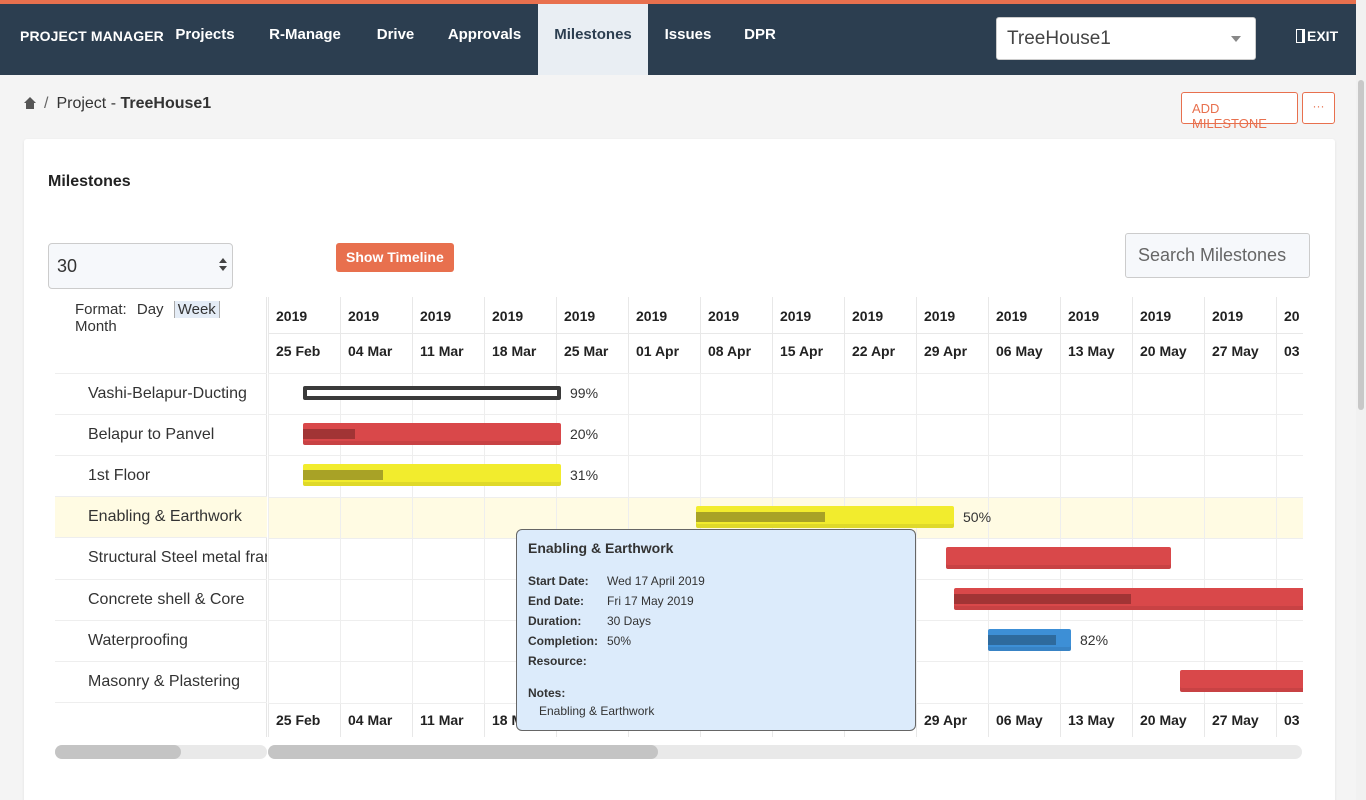  What do you see at coordinates (1318, 108) in the screenshot?
I see `more-options-button: ···` at bounding box center [1318, 108].